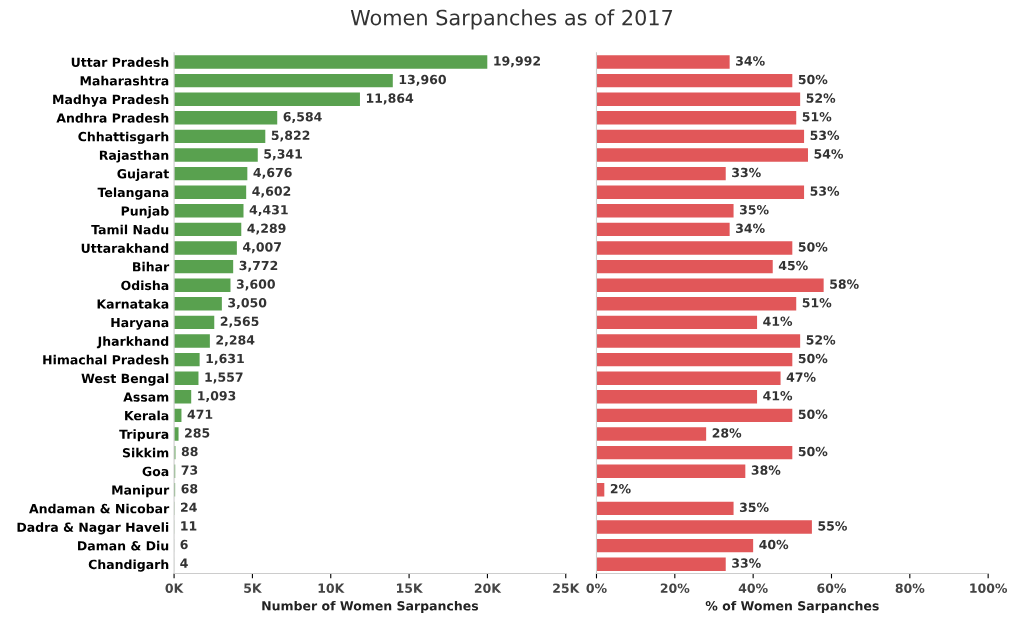  I want to click on y-tick-label: Andaman & Nicobar, so click(99, 508).